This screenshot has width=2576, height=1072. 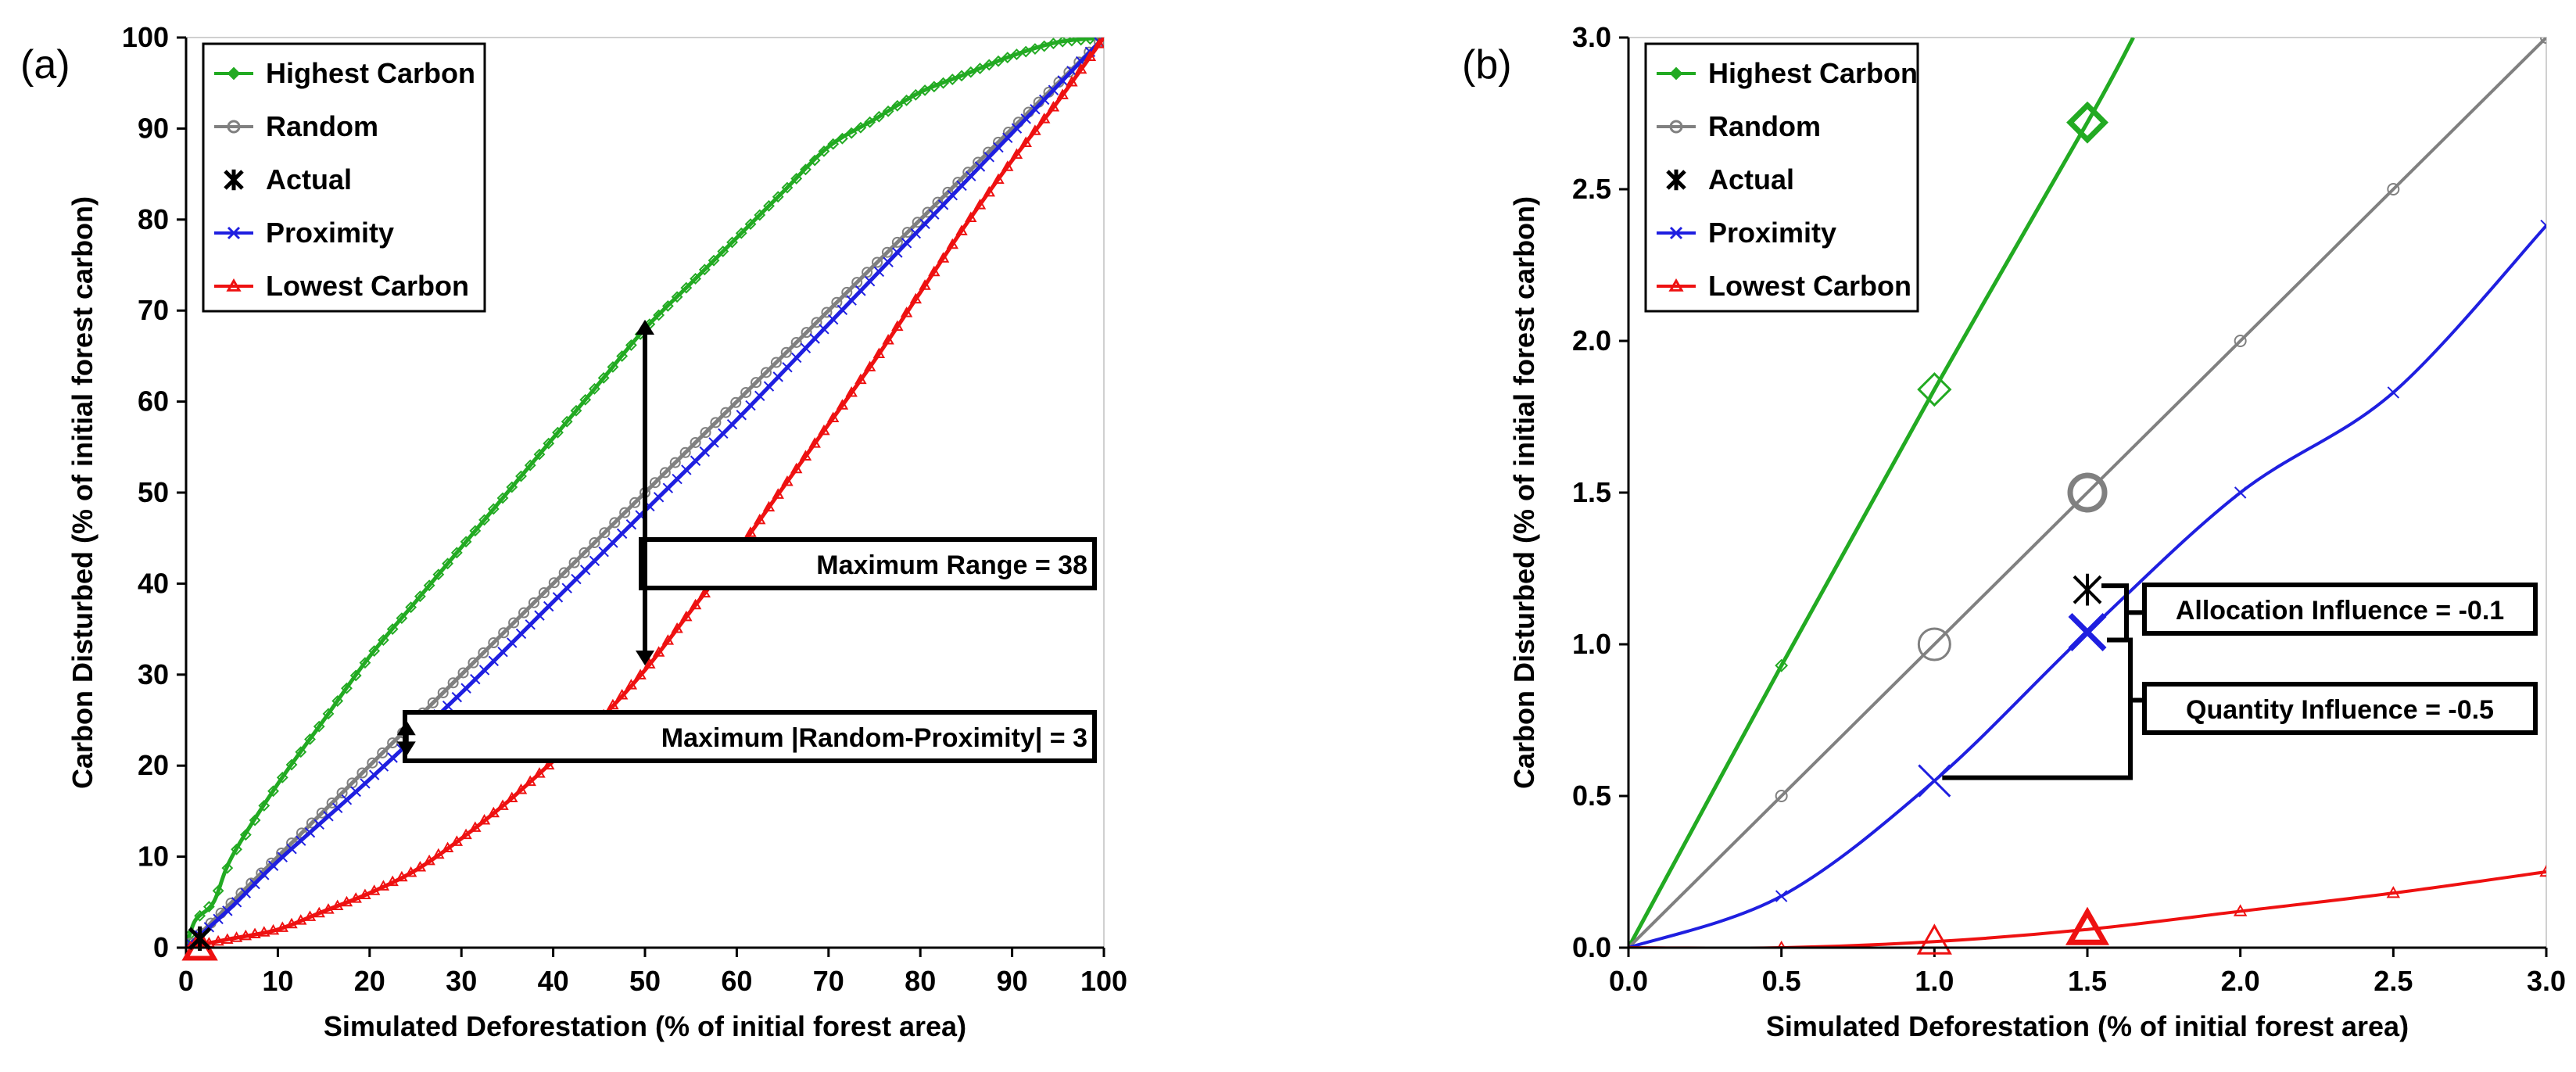 I want to click on legend-label-proximity: Proximity, so click(x=1772, y=233).